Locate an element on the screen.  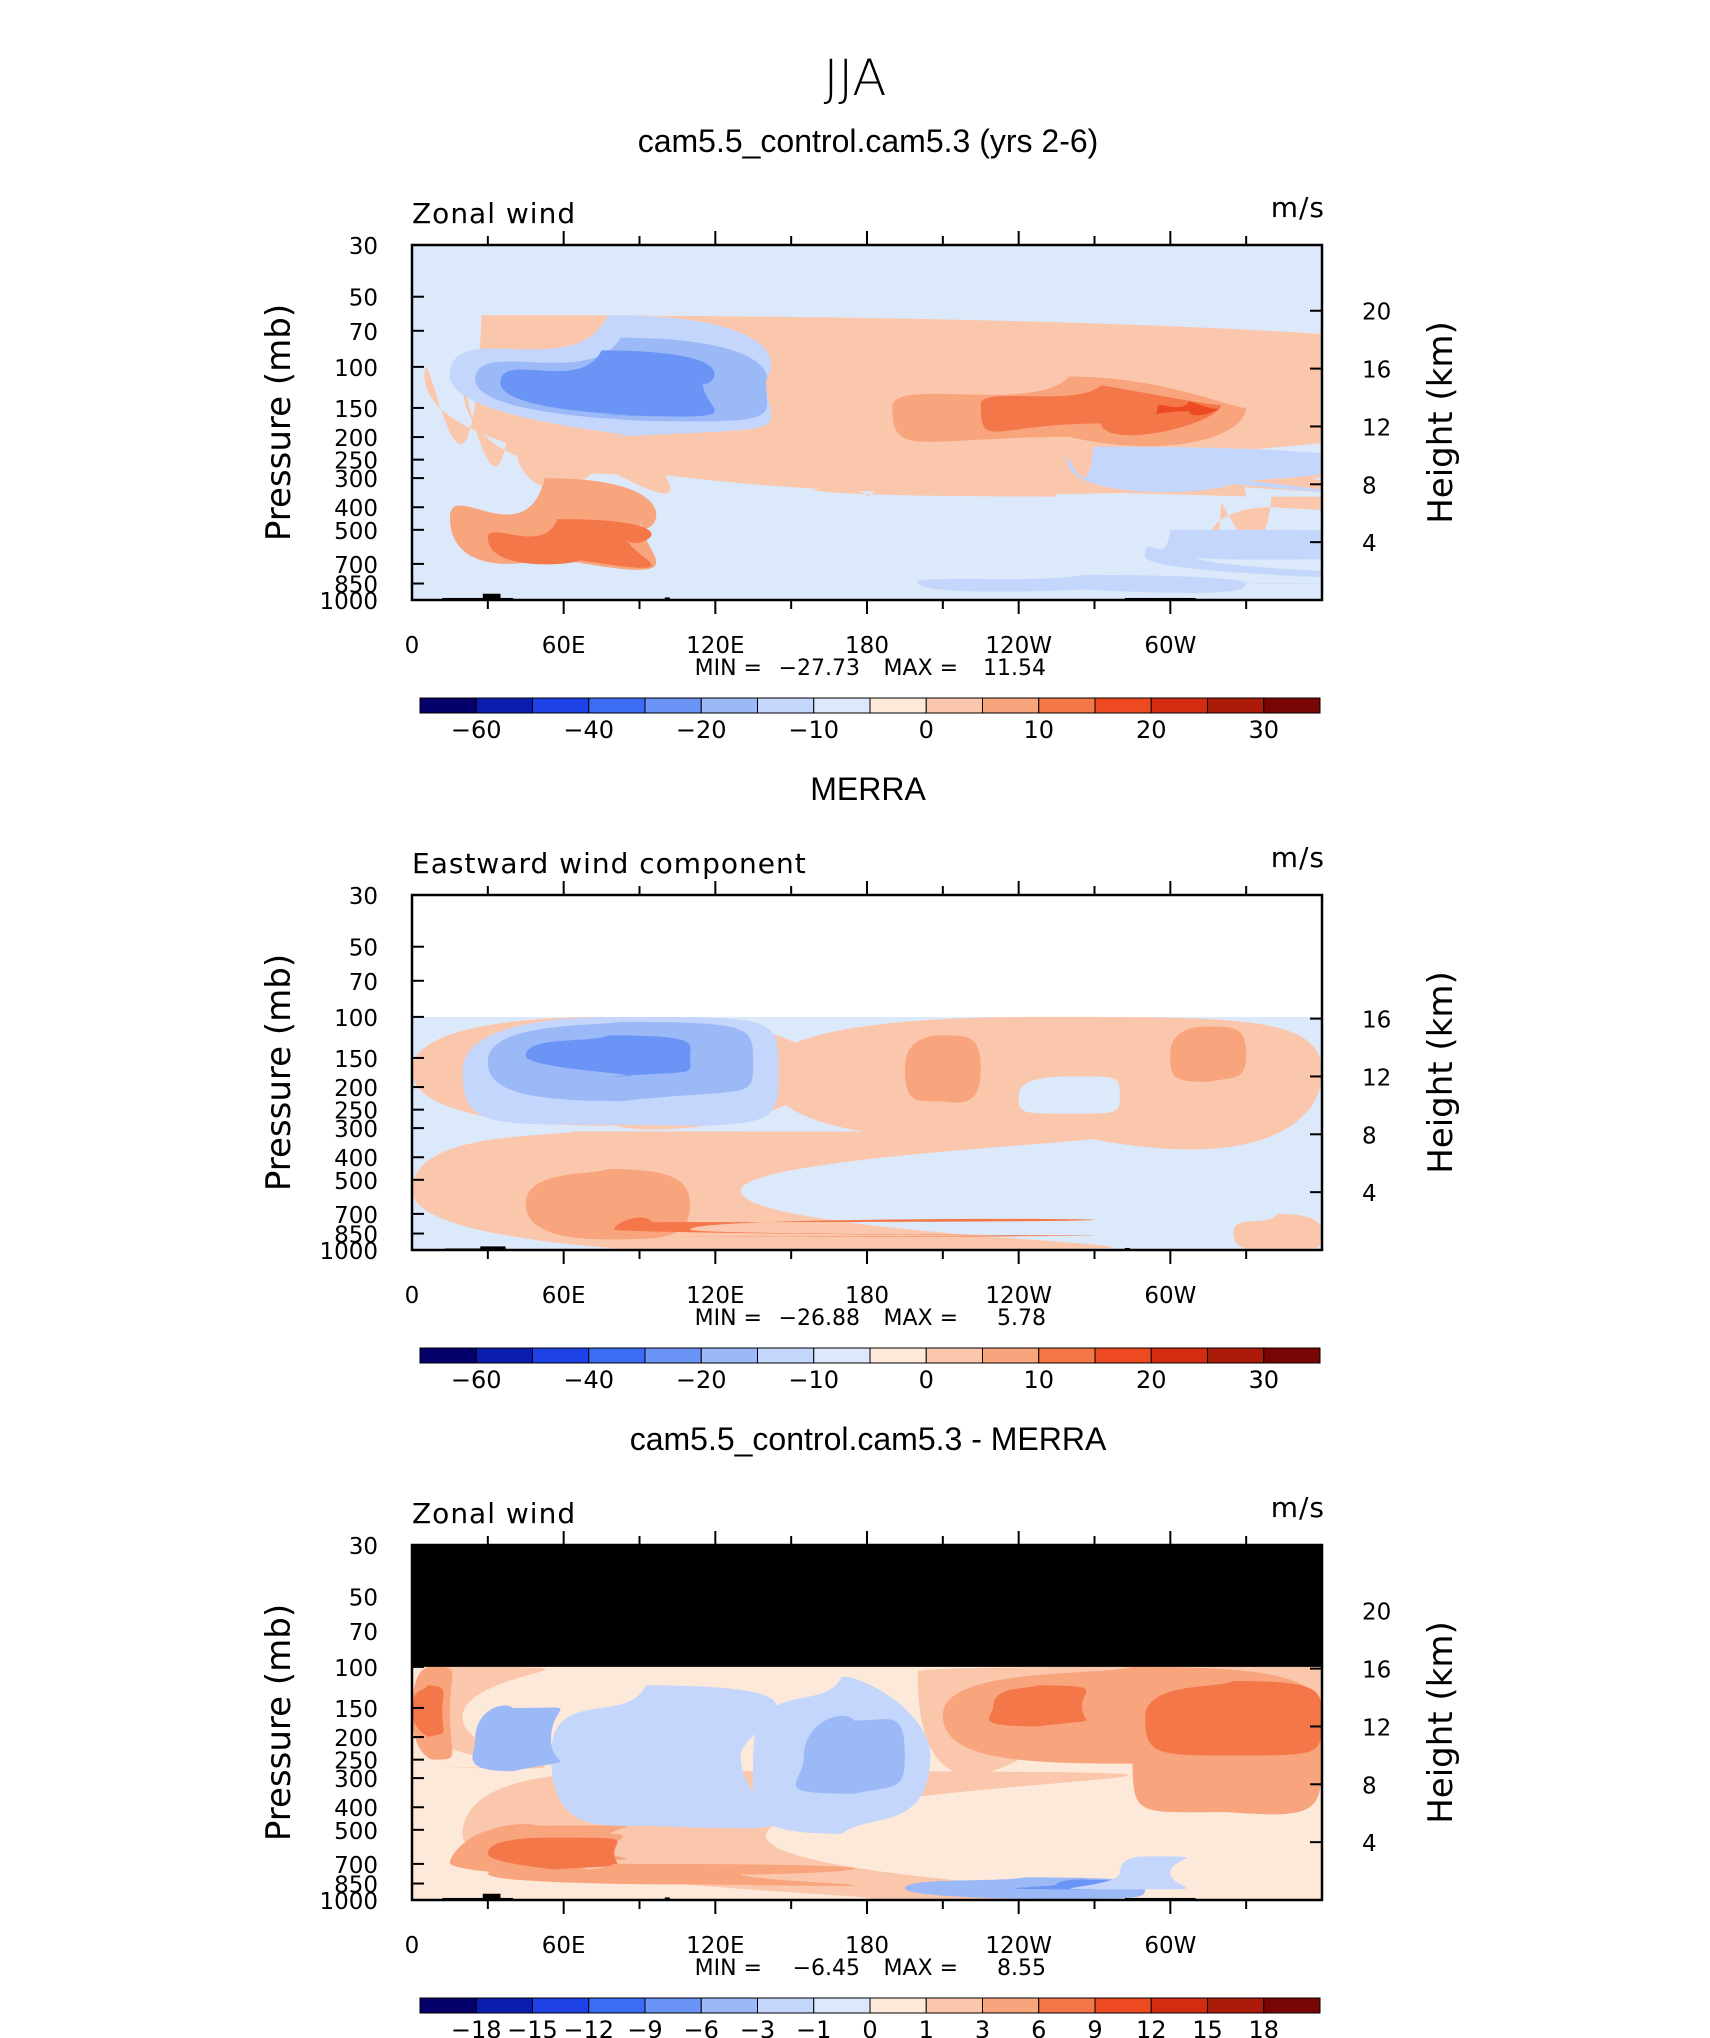
colorbar-label: 6 is located at coordinates (1038, 2027).